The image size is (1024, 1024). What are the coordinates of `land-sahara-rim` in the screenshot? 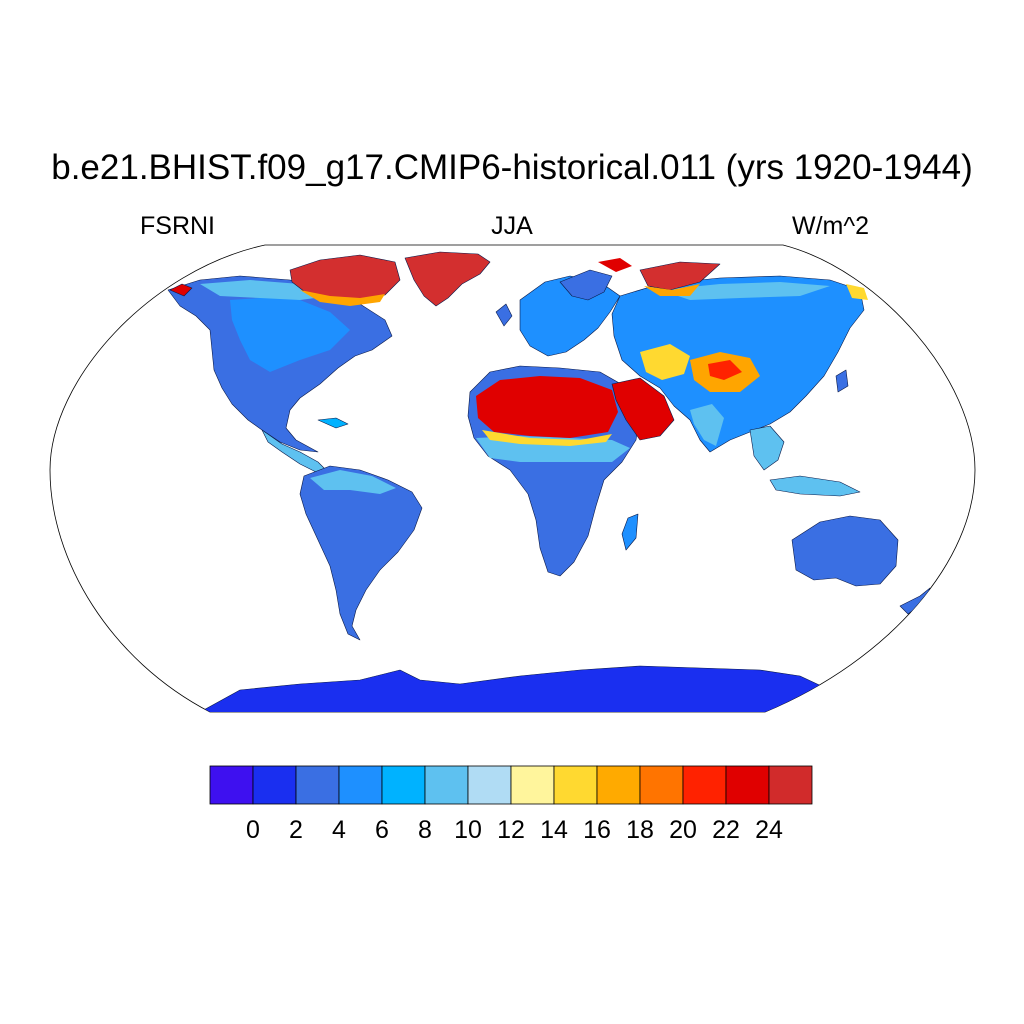 It's located at (547, 438).